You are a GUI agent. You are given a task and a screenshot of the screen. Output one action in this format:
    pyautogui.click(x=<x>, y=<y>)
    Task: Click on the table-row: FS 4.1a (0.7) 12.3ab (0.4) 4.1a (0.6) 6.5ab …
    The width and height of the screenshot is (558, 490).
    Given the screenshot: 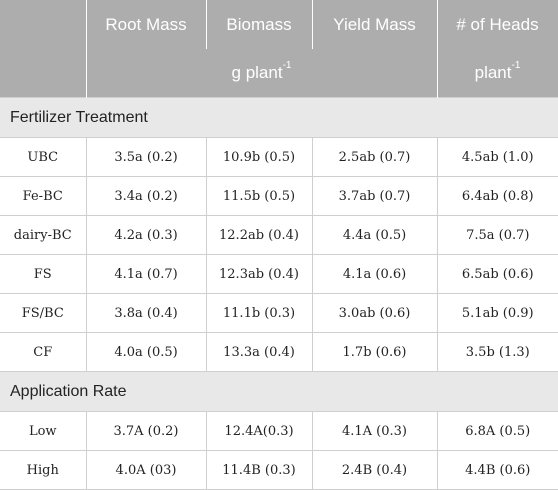 What is the action you would take?
    pyautogui.click(x=279, y=274)
    